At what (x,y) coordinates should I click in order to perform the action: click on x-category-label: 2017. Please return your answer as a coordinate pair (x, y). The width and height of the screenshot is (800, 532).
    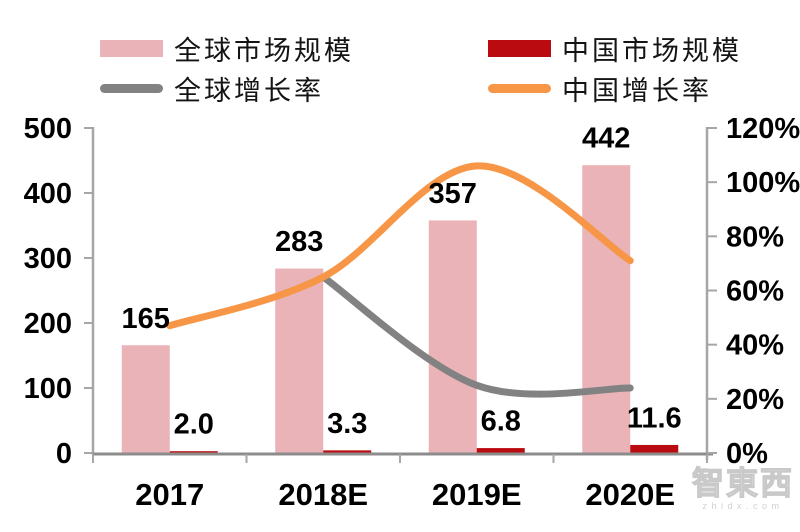
    Looking at the image, I should click on (169, 494).